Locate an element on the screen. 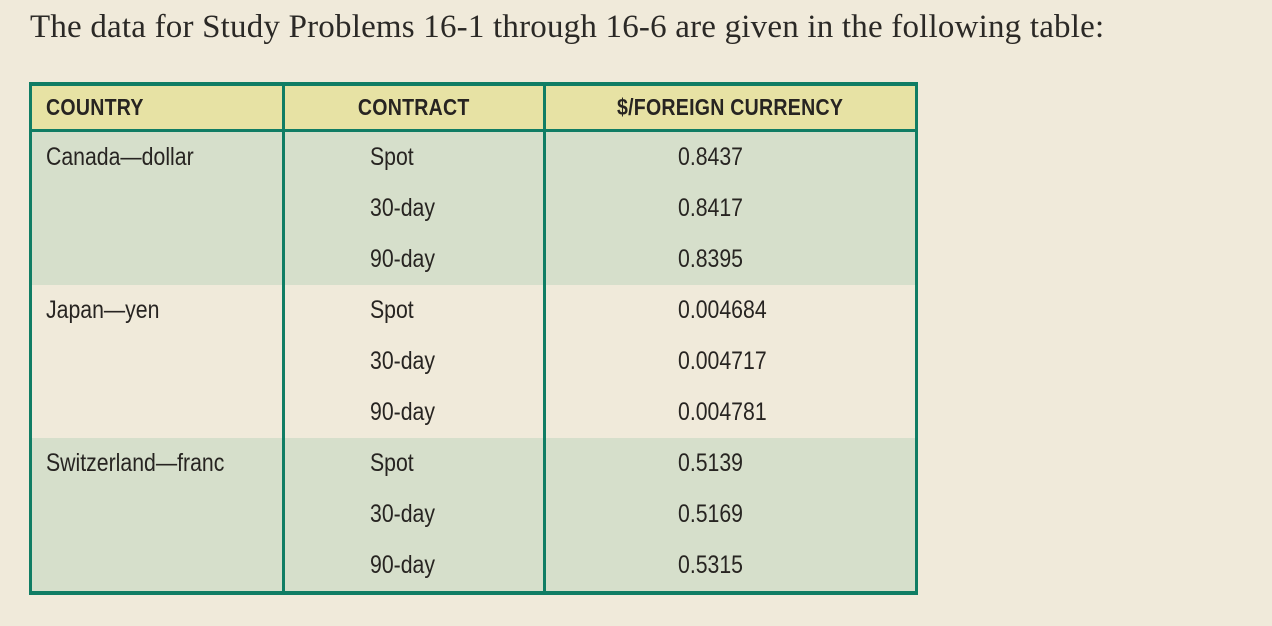 This screenshot has height=626, width=1272. column-header-contract: CONTRACT is located at coordinates (412, 107).